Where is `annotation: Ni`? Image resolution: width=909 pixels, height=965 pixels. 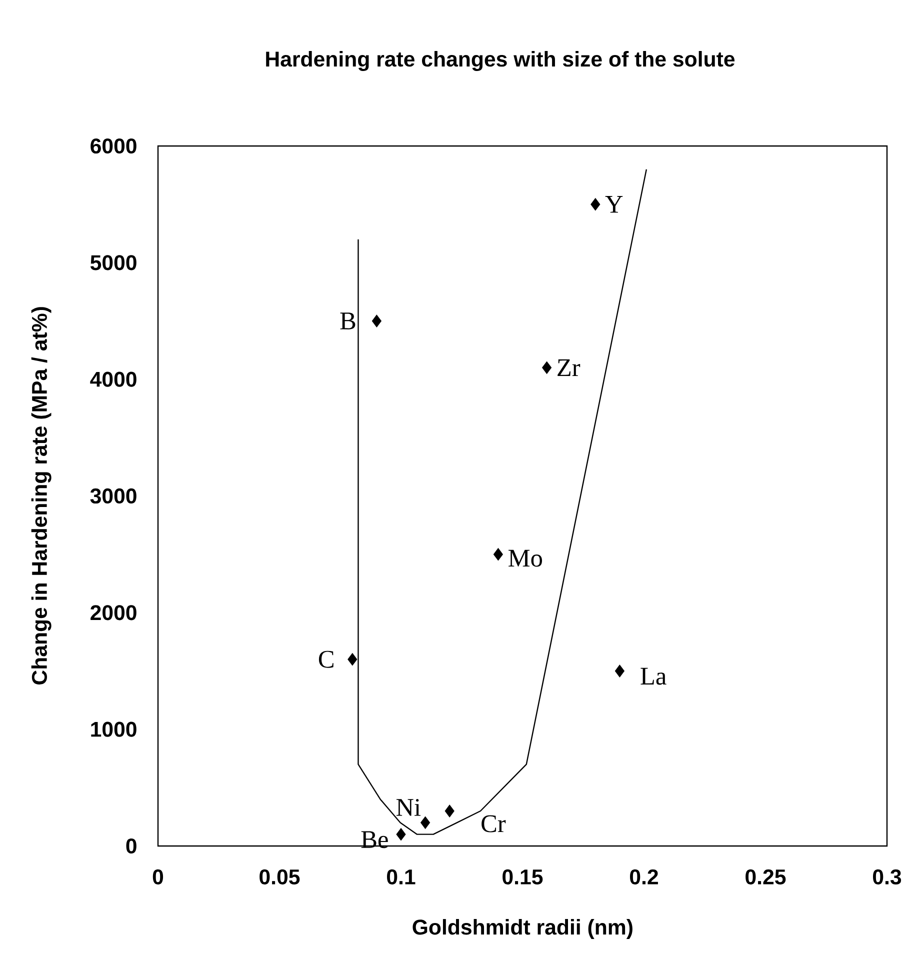 annotation: Ni is located at coordinates (408, 807).